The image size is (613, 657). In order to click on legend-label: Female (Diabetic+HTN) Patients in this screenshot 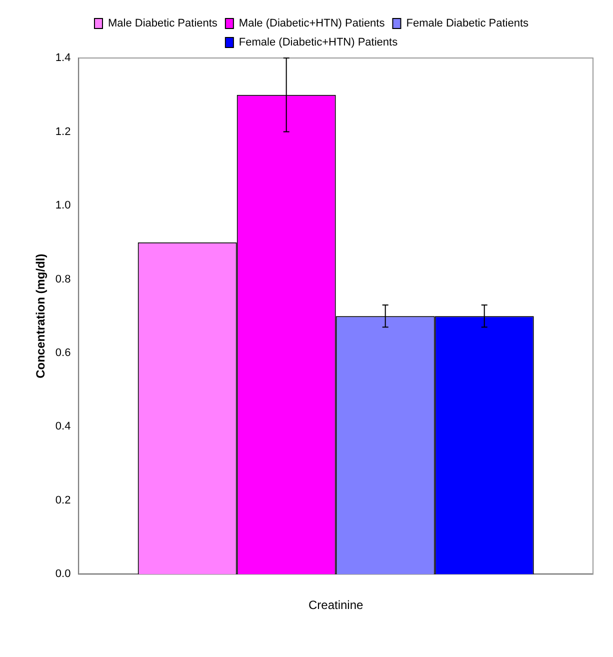, I will do `click(318, 42)`.